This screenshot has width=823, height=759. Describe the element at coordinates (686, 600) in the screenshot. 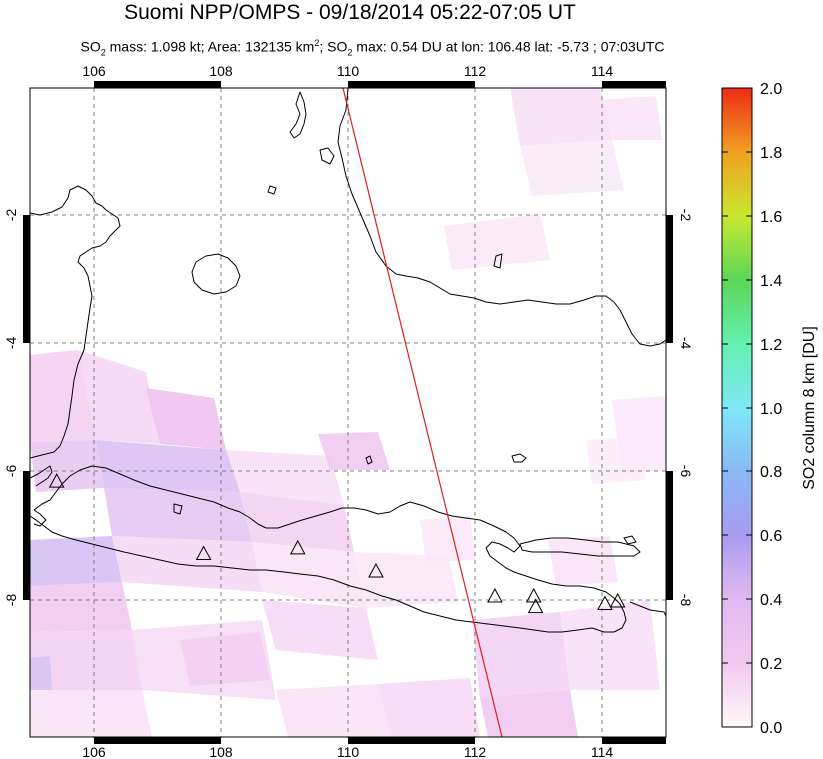

I see `lat-label-right-minus-8: -8` at that location.